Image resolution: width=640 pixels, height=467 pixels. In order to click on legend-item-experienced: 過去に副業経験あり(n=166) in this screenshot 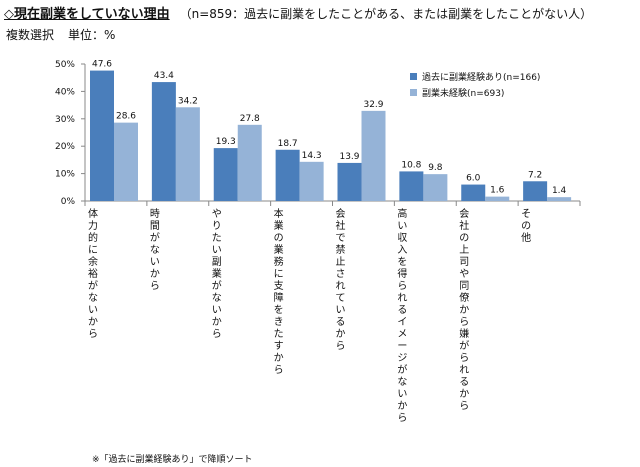, I will do `click(475, 76)`.